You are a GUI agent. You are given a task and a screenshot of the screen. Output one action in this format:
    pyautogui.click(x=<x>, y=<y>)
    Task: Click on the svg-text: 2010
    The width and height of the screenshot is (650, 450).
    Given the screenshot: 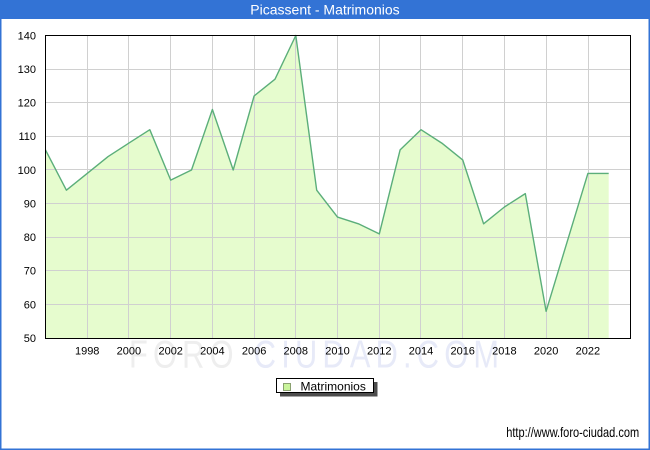 What is the action you would take?
    pyautogui.click(x=337, y=352)
    